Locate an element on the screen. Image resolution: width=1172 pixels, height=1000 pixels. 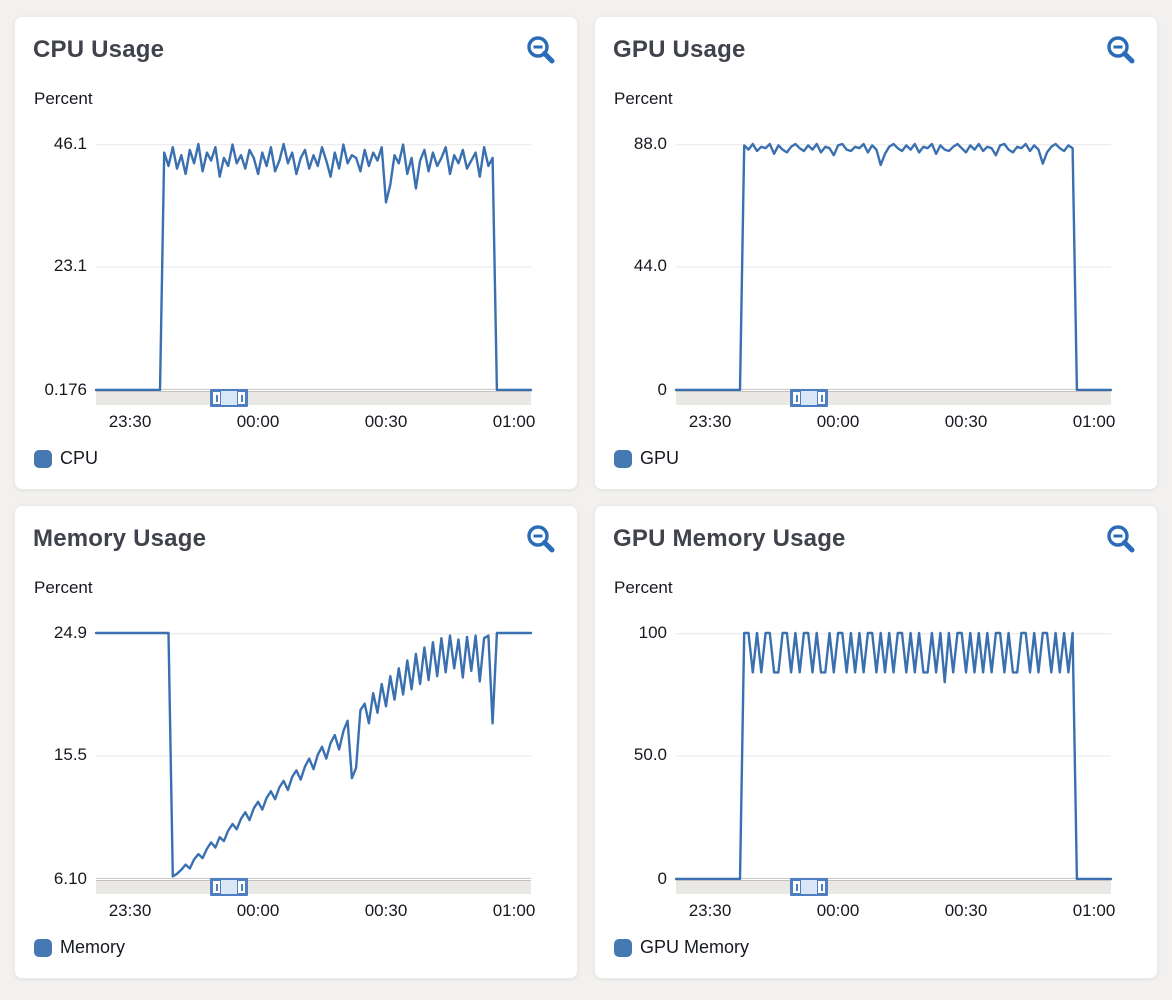
y-axis-tick: 50.0 is located at coordinates (650, 754).